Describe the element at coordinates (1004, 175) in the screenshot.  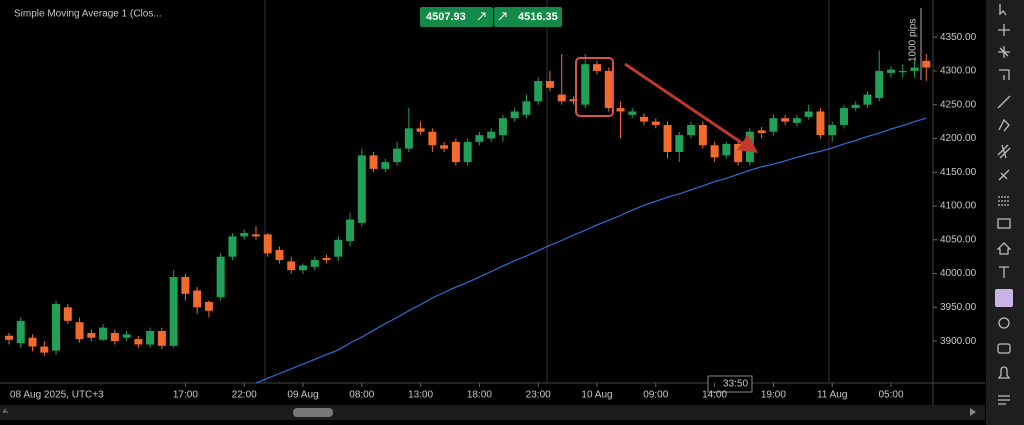
I see `tool-fib` at that location.